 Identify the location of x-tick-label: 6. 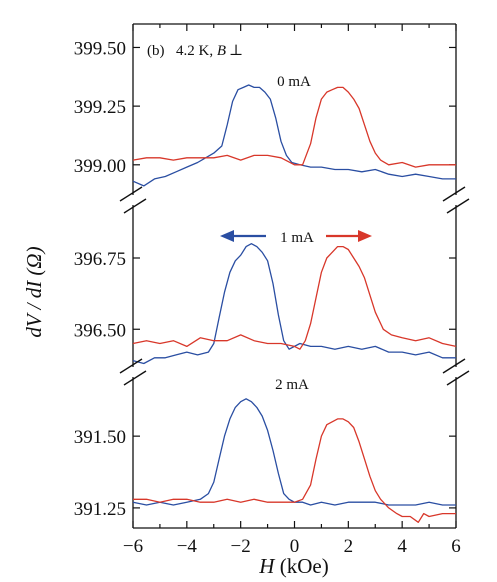
(456, 546).